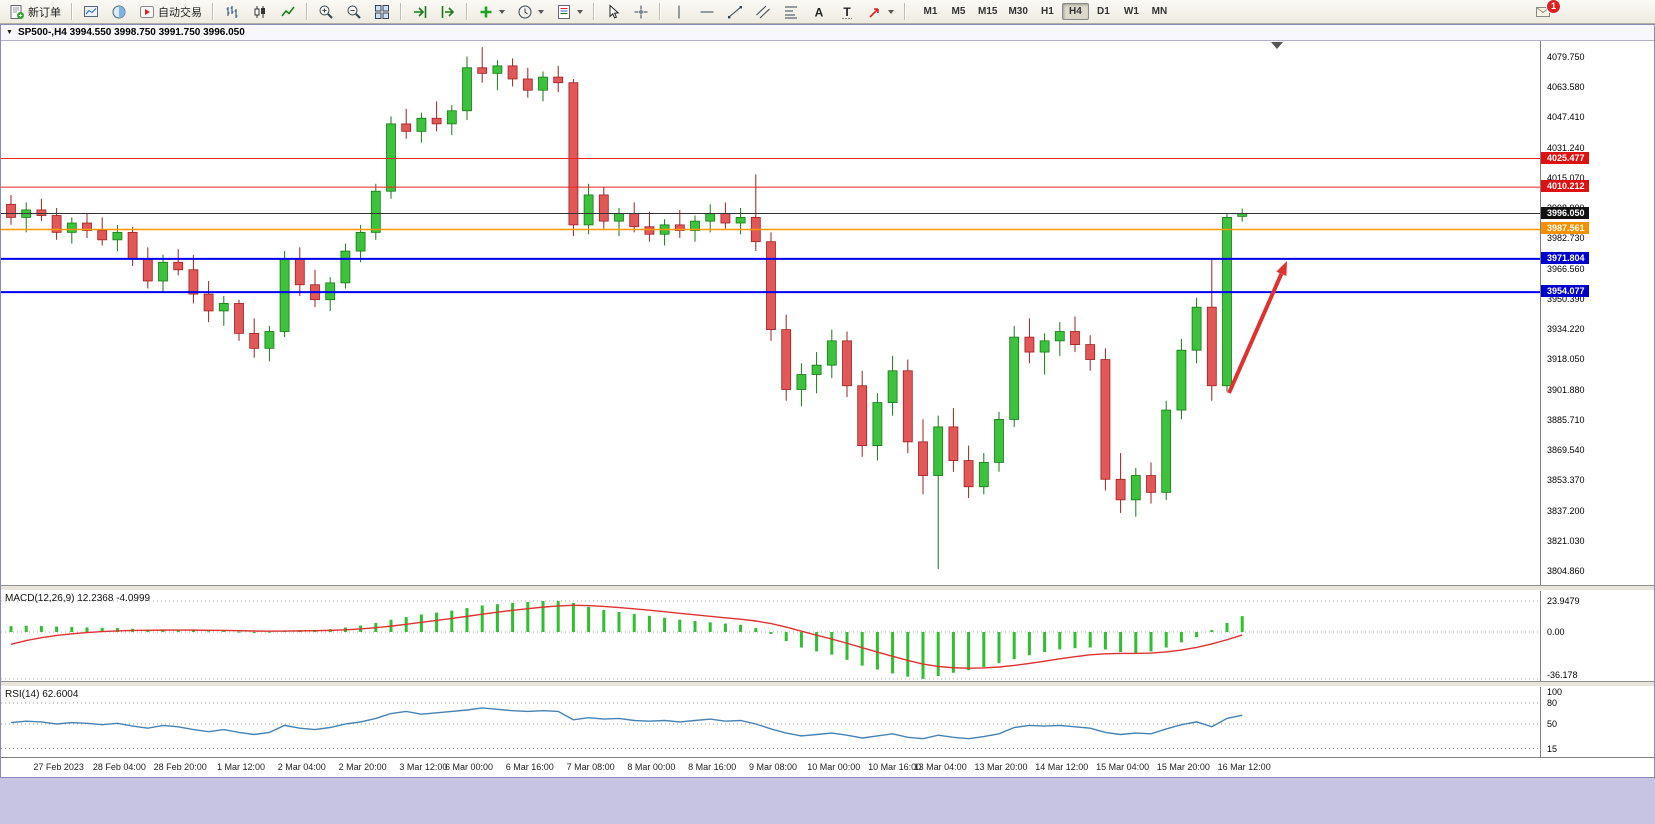 The height and width of the screenshot is (824, 1655). Describe the element at coordinates (42, 694) in the screenshot. I see `rsi-label: RSI(14) 62.6004` at that location.